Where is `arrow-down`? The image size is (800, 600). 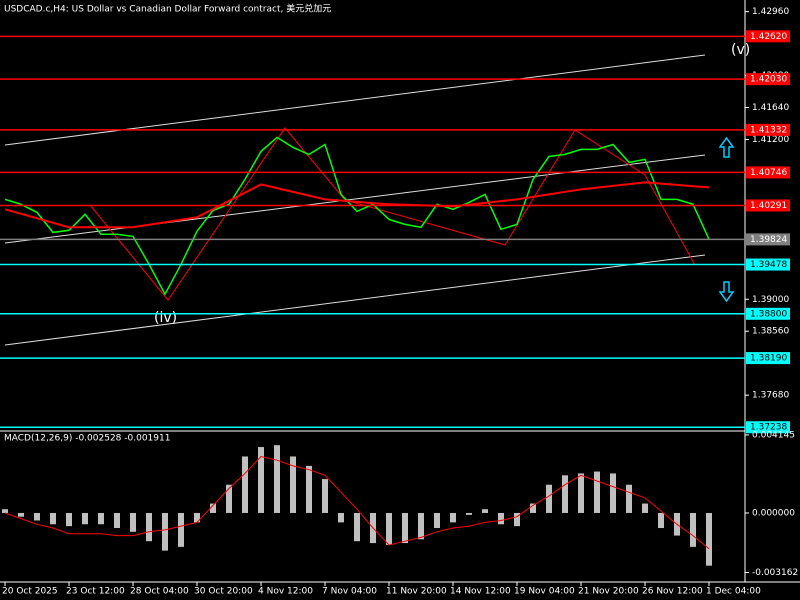 arrow-down is located at coordinates (726, 292).